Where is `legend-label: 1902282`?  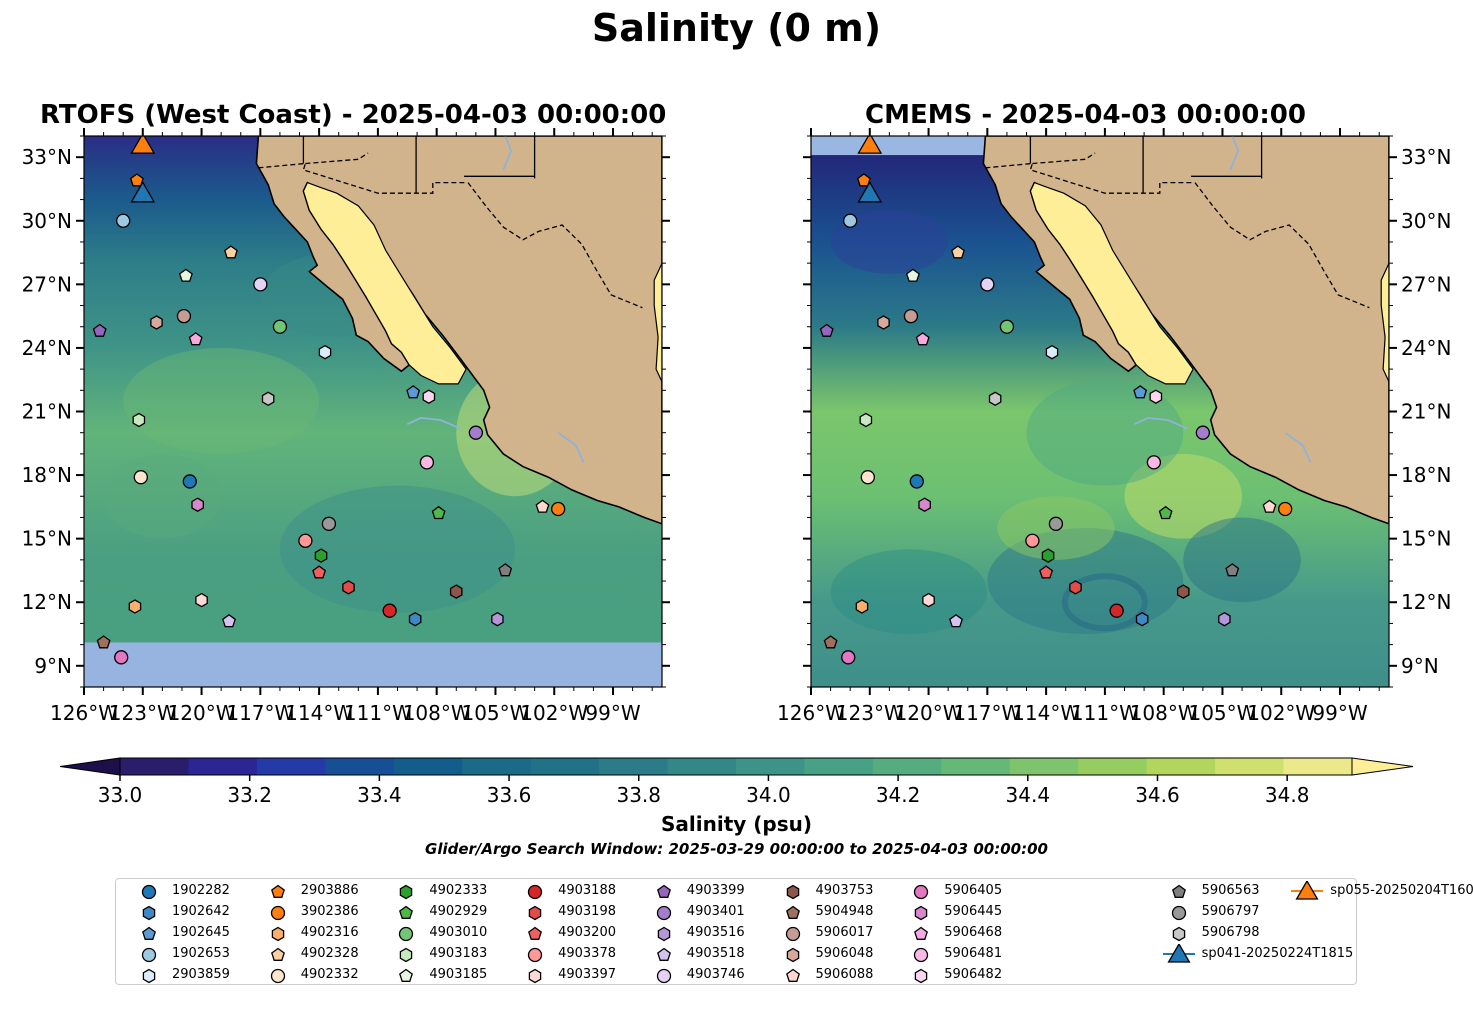
legend-label: 1902282 is located at coordinates (201, 890).